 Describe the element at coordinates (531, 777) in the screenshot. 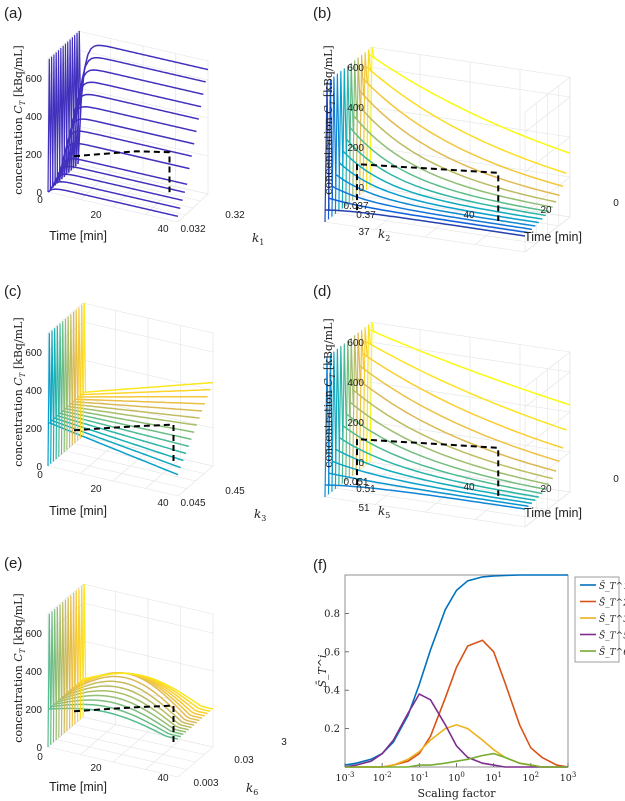

I see `x-tick-label: 10²` at that location.